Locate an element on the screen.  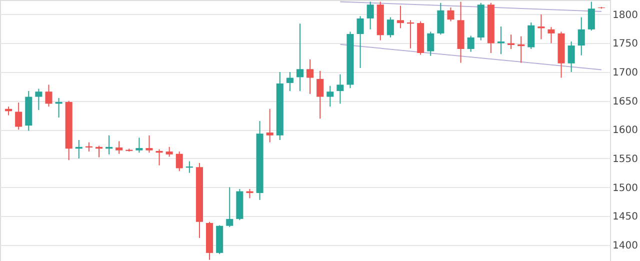
y-tick-label: 1650 is located at coordinates (625, 102).